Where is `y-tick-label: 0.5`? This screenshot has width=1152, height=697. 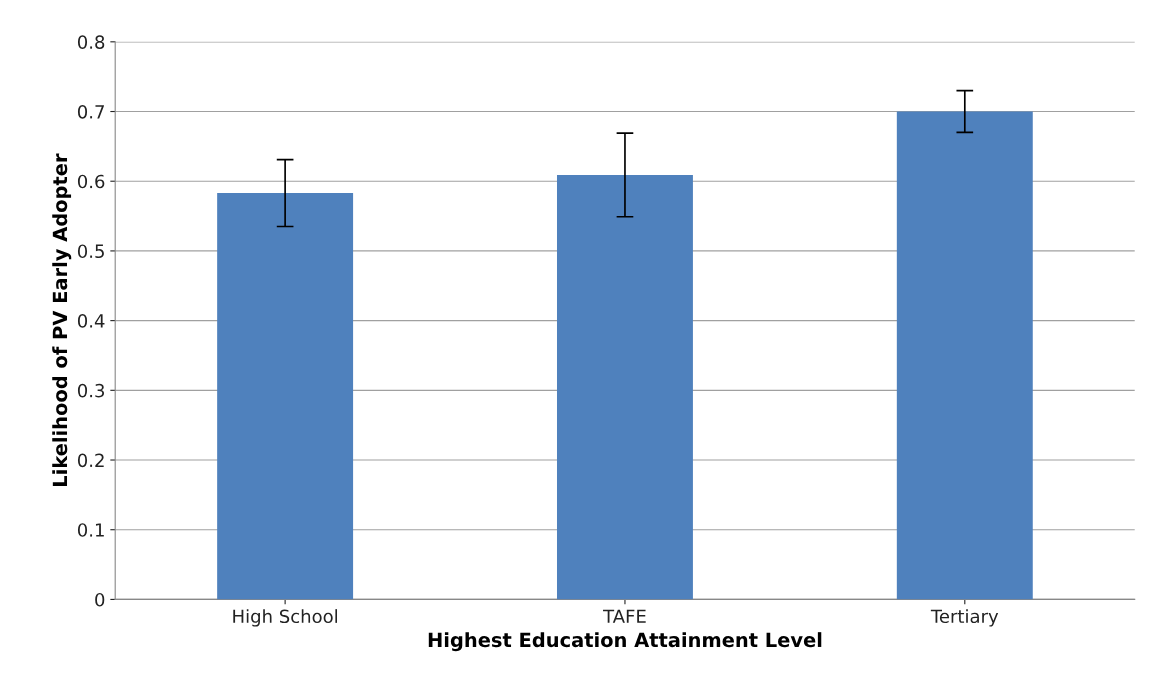
y-tick-label: 0.5 is located at coordinates (90, 251).